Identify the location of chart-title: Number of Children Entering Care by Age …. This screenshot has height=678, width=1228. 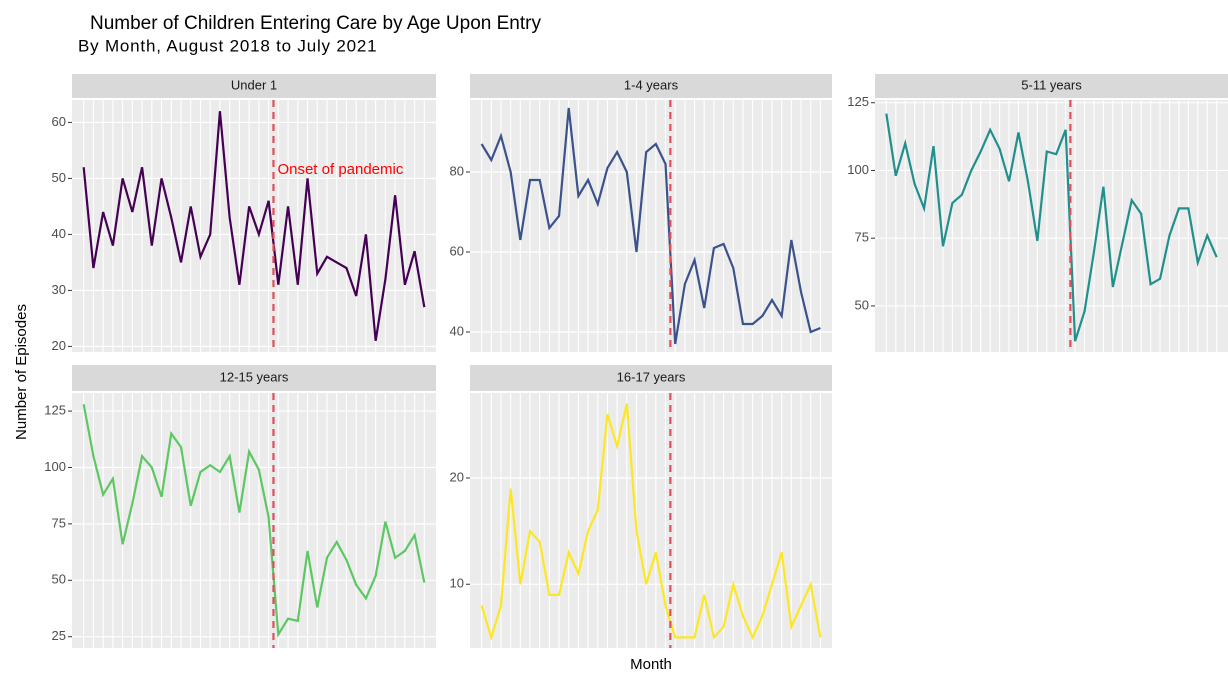
(315, 23).